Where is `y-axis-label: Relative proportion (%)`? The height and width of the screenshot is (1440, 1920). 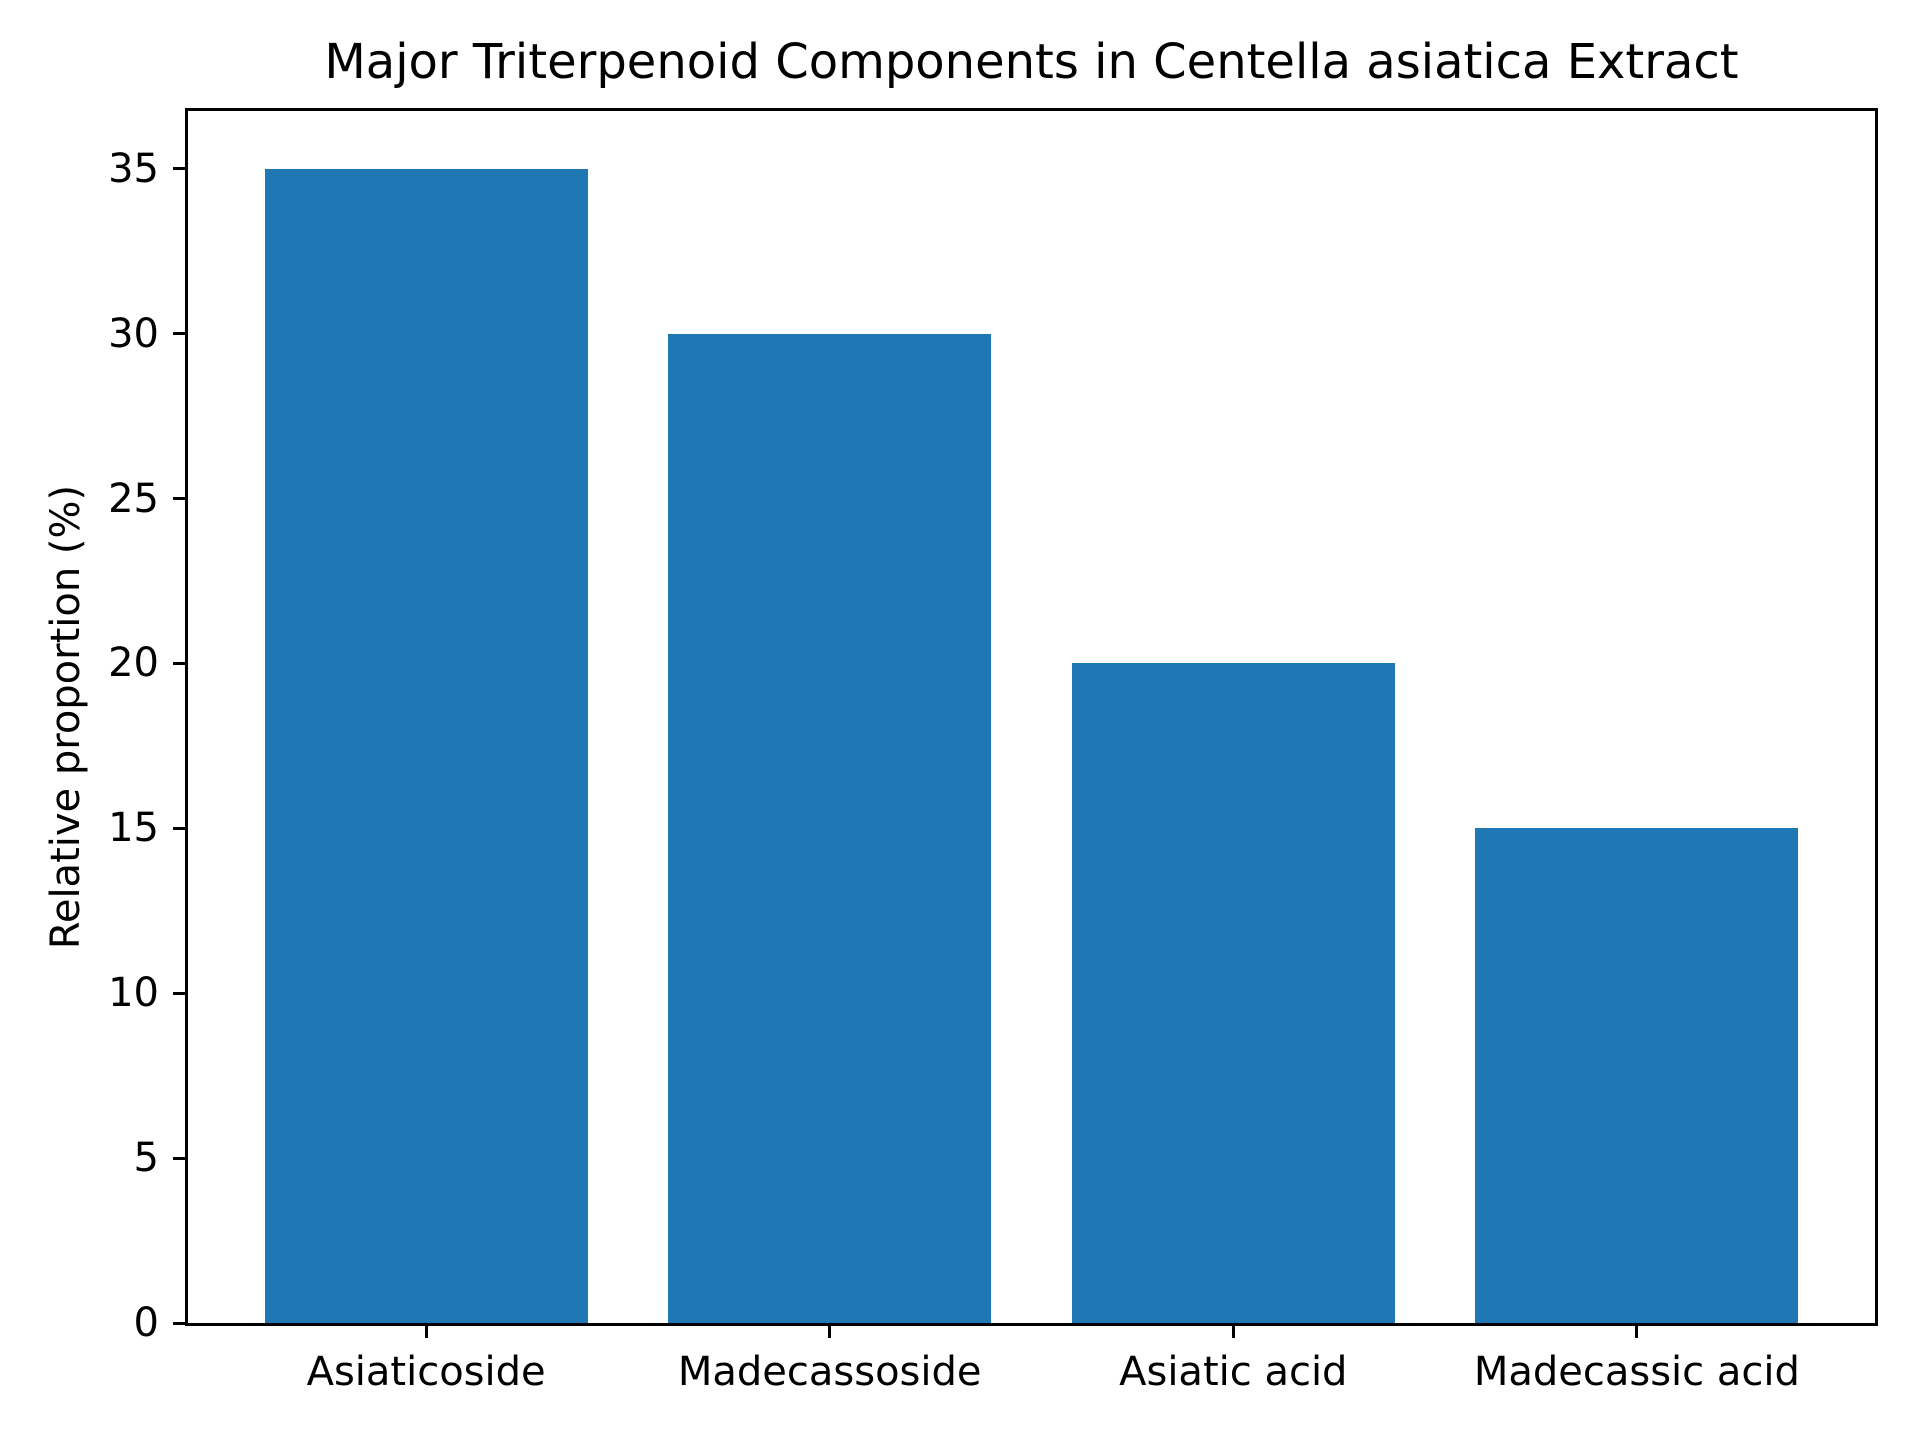
y-axis-label: Relative proportion (%) is located at coordinates (66, 717).